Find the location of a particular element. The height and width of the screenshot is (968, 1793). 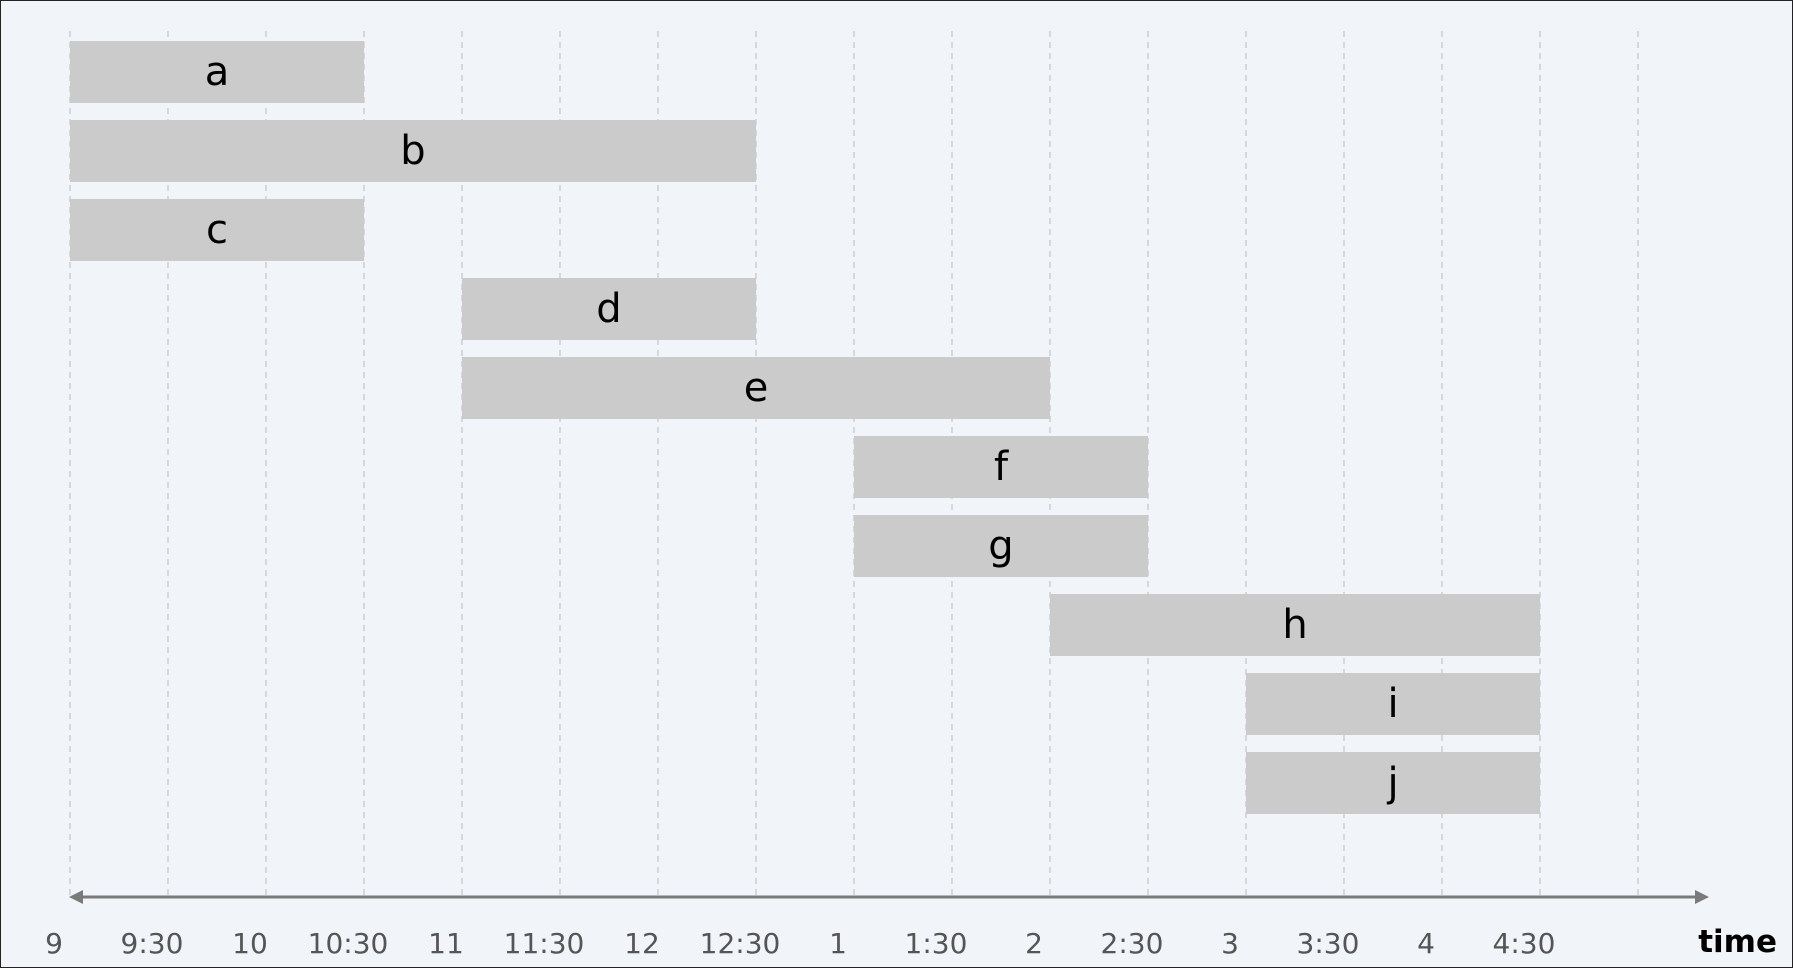

interval-label: b is located at coordinates (412, 151).